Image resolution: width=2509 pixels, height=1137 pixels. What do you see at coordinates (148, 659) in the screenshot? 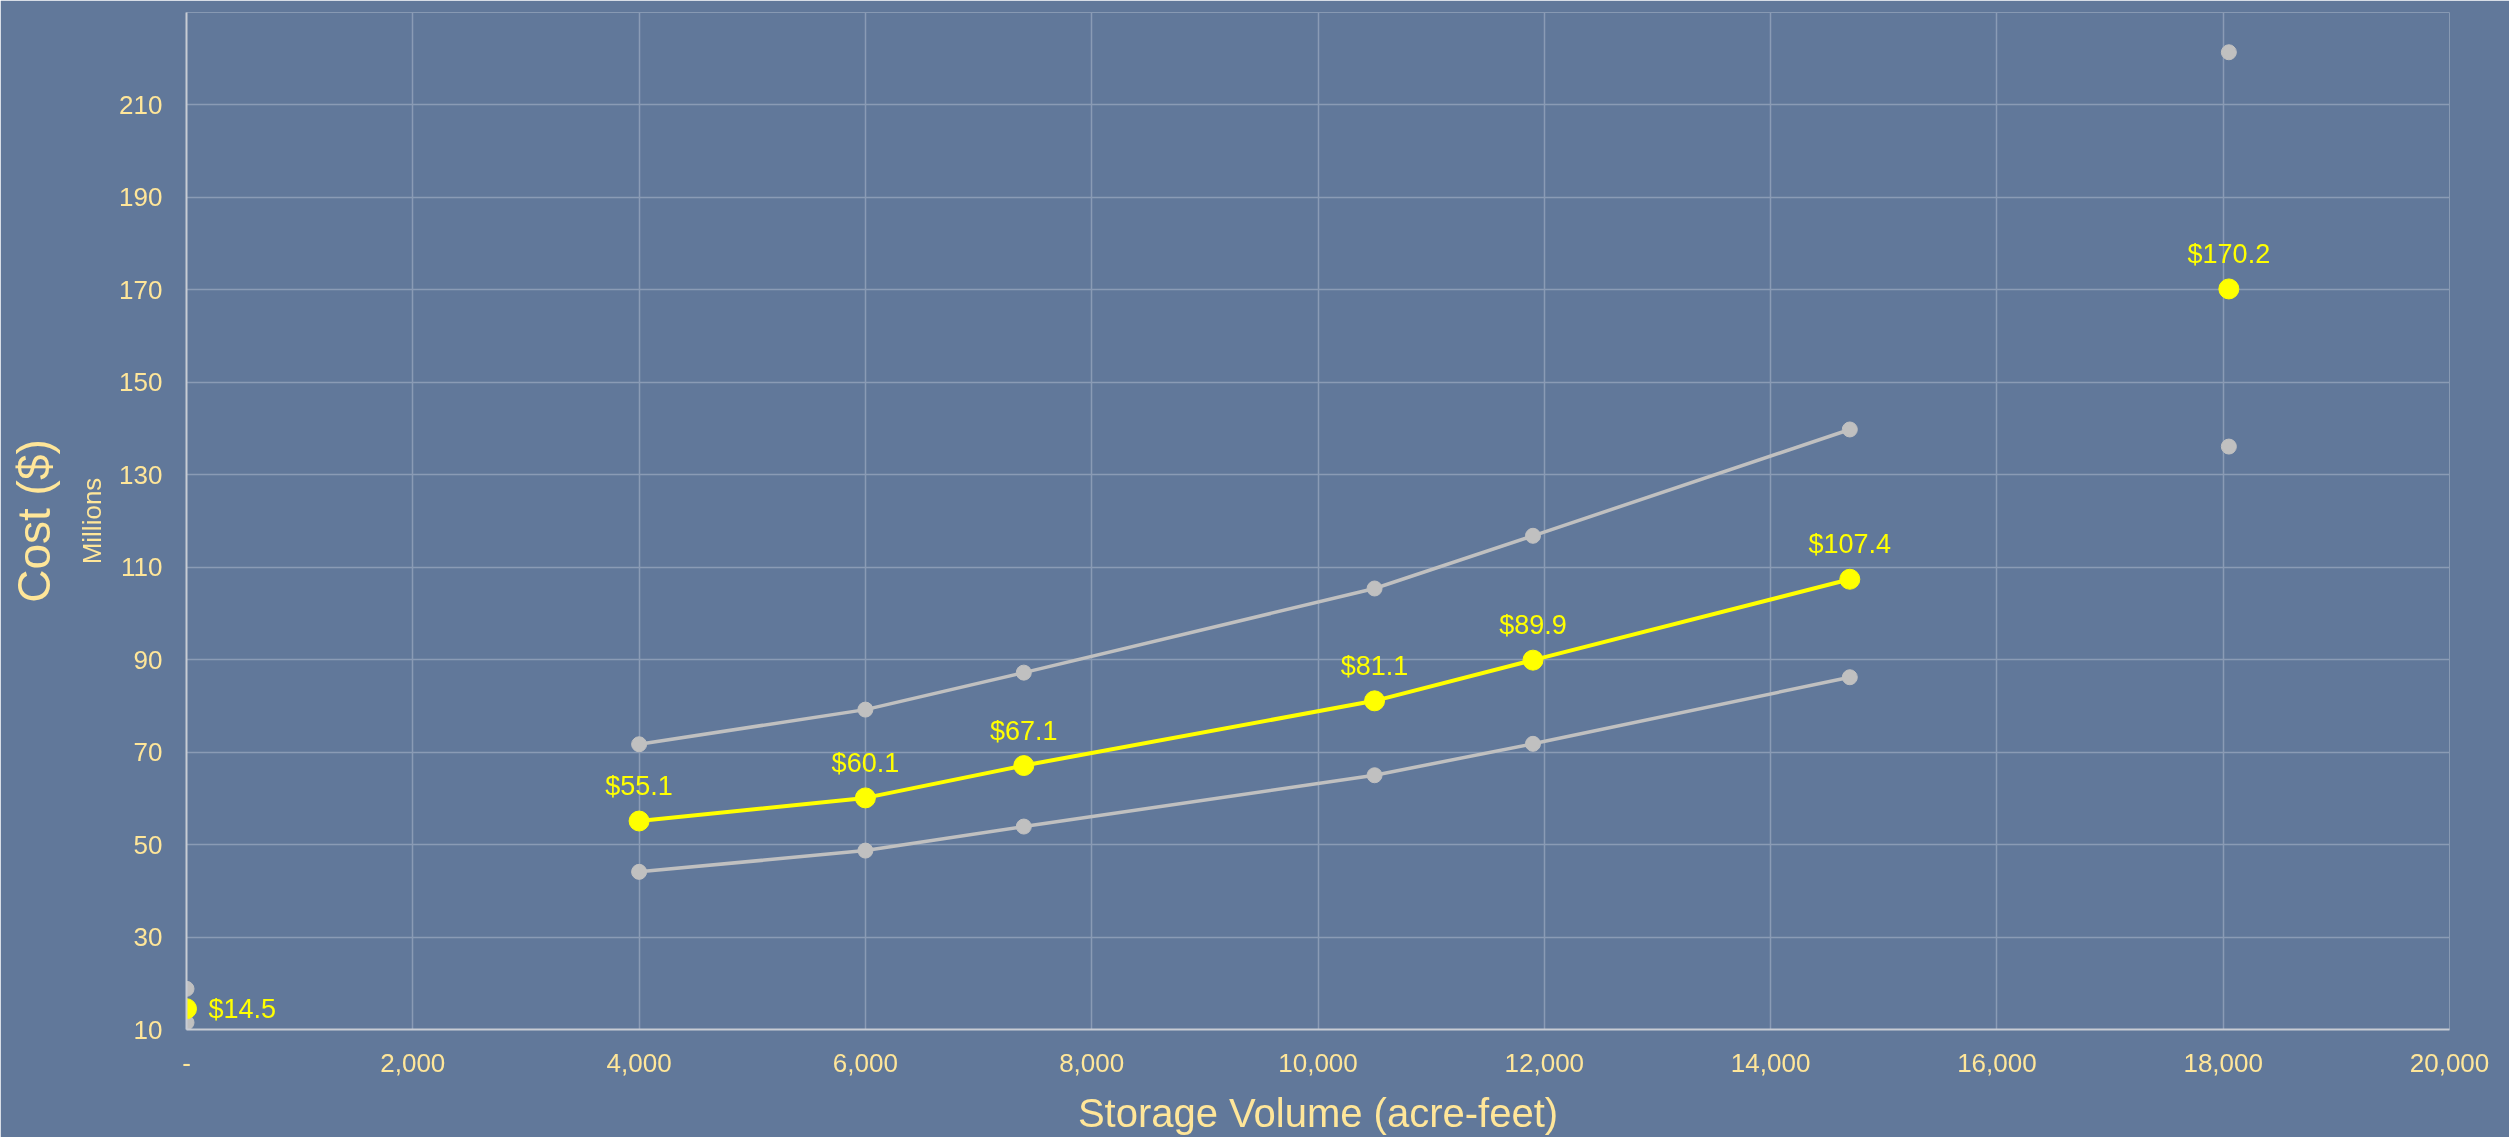
I see `y-tick-label: 90` at bounding box center [148, 659].